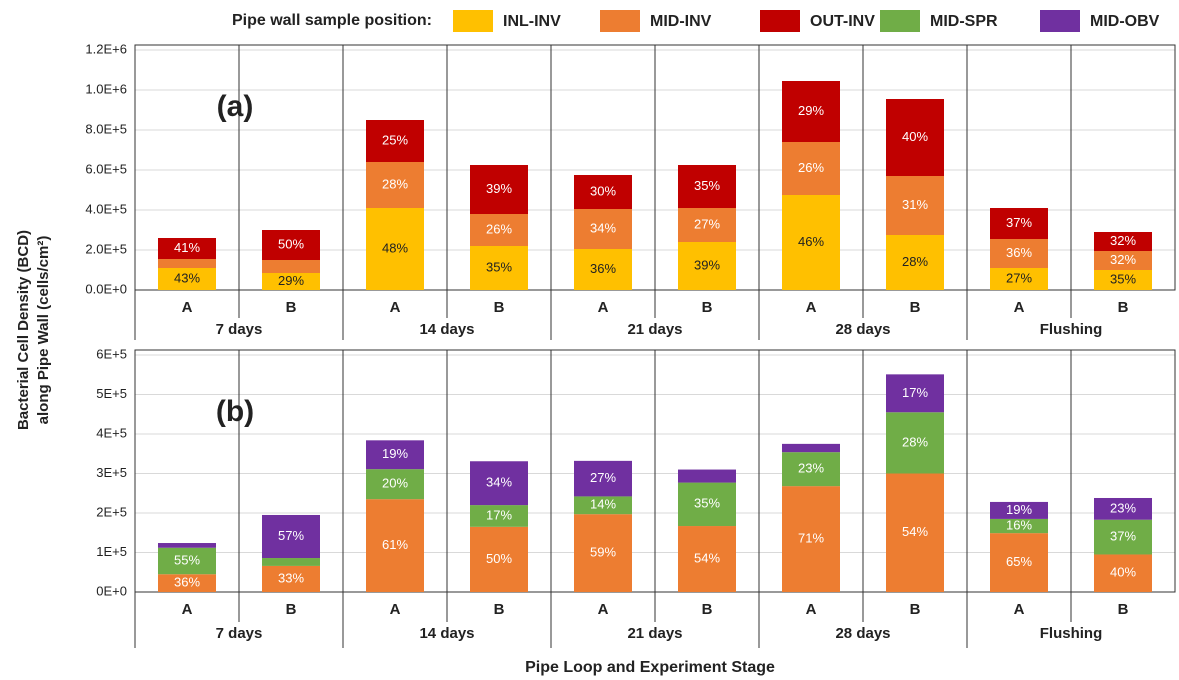  I want to click on y-tick-label: 2.0E+5, so click(106, 248).